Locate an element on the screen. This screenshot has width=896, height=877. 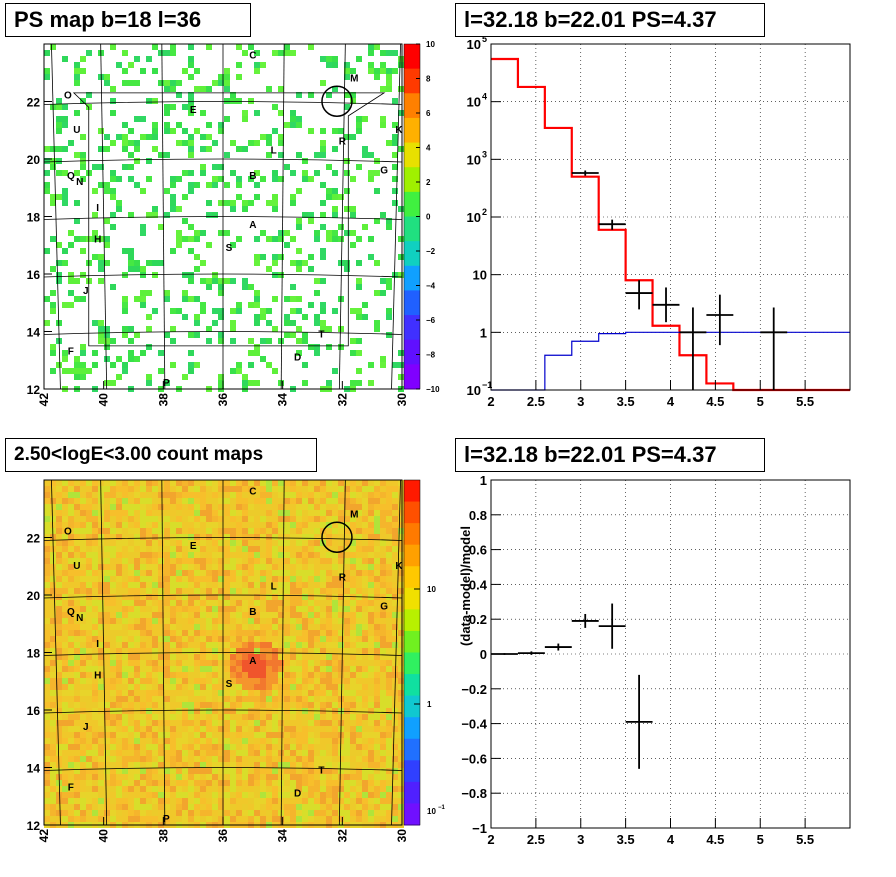
y-tick-exponent: 5 is located at coordinates (484, 39).